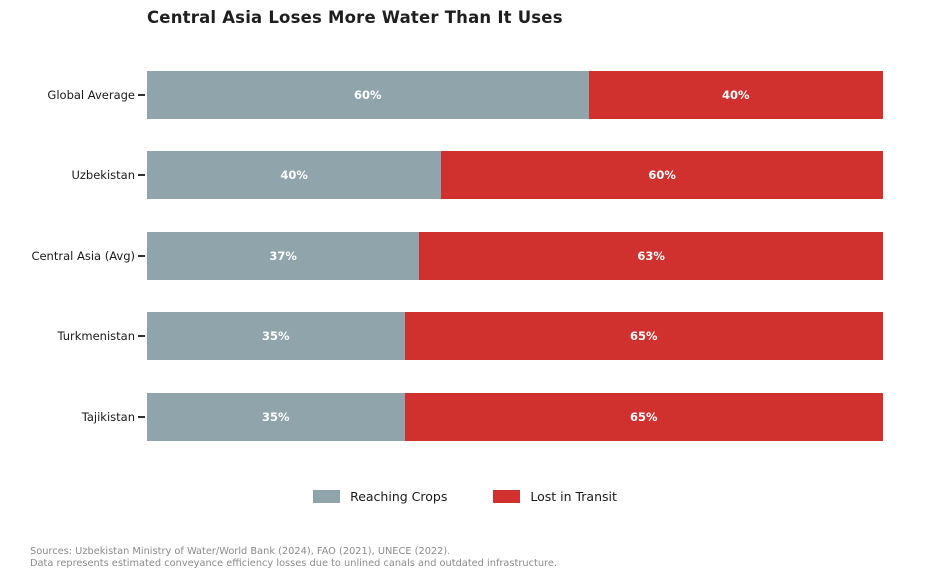 The height and width of the screenshot is (580, 930). What do you see at coordinates (96, 336) in the screenshot?
I see `category-label: Turkmenistan` at bounding box center [96, 336].